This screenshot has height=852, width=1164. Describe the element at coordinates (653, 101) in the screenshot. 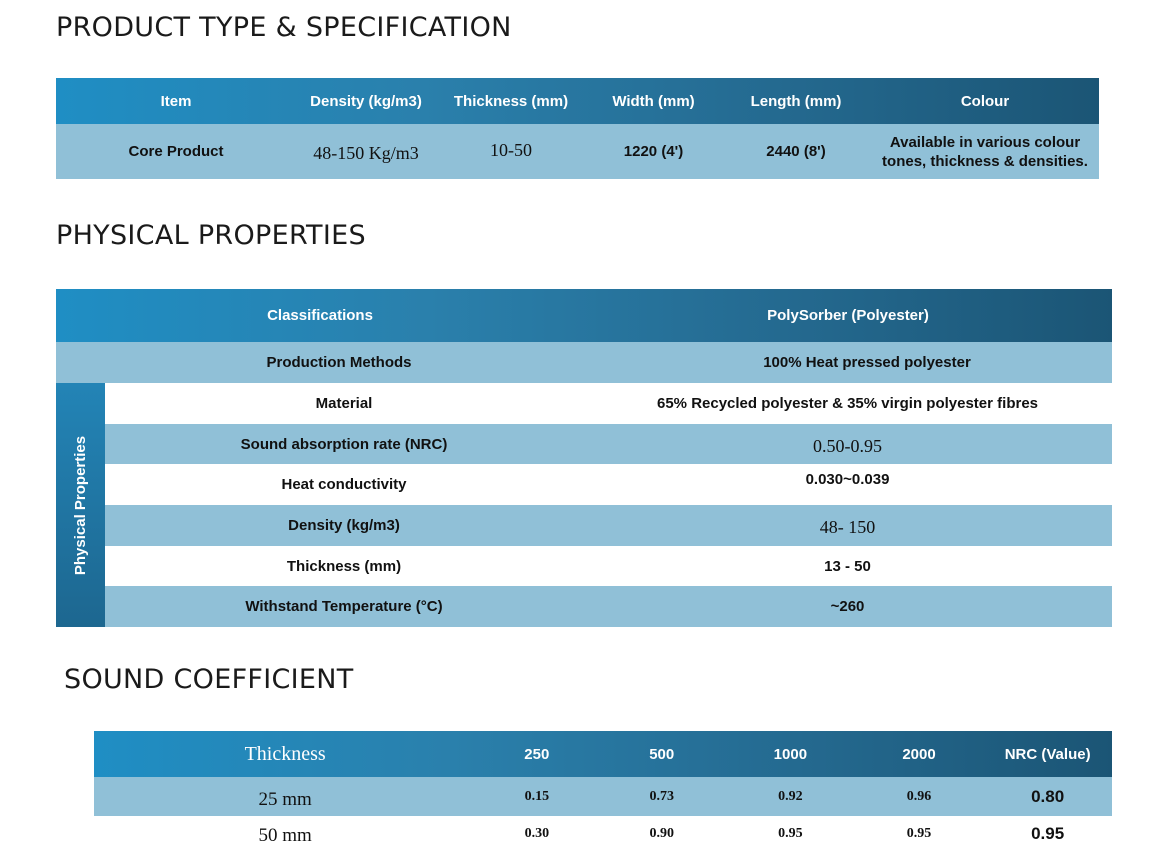

I see `header-width: Width (mm)` at that location.